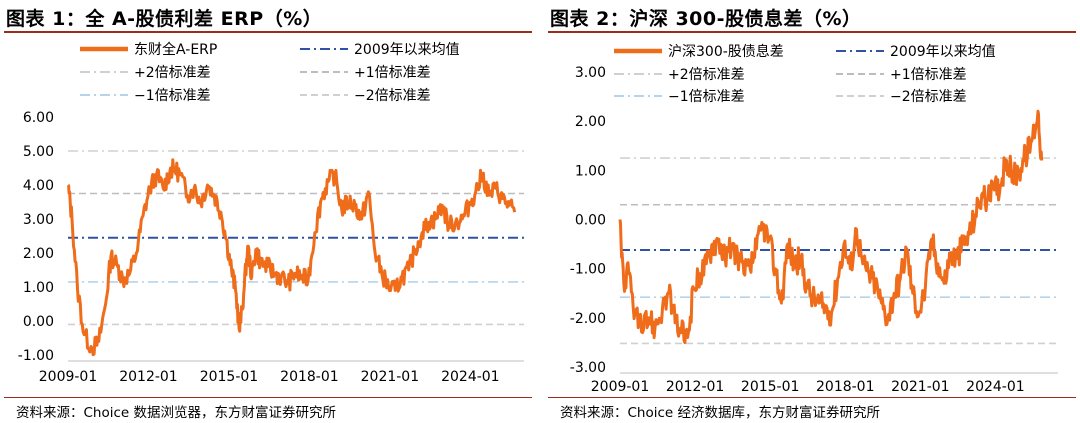 The width and height of the screenshot is (1080, 423). Describe the element at coordinates (175, 49) in the screenshot. I see `legend-label: 东财全A-ERP` at that location.